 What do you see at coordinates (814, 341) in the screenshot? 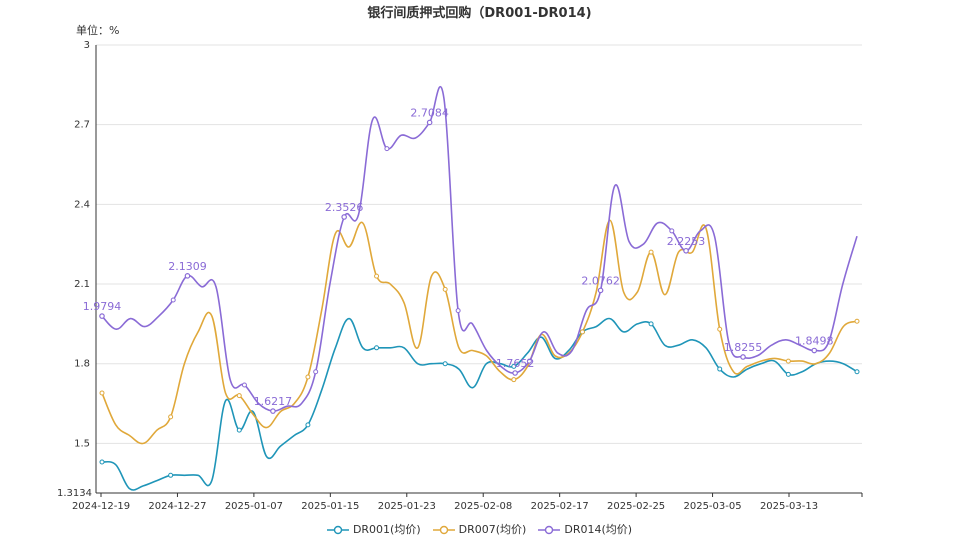
I see `data-label: 1.8498` at bounding box center [814, 341].